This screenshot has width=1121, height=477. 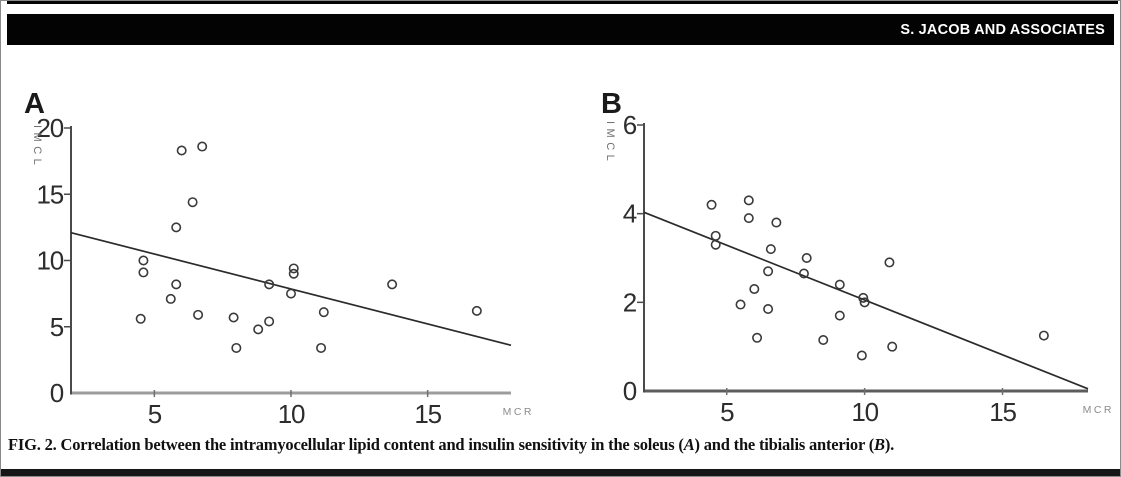 What do you see at coordinates (49, 194) in the screenshot?
I see `y-tick-label: 15` at bounding box center [49, 194].